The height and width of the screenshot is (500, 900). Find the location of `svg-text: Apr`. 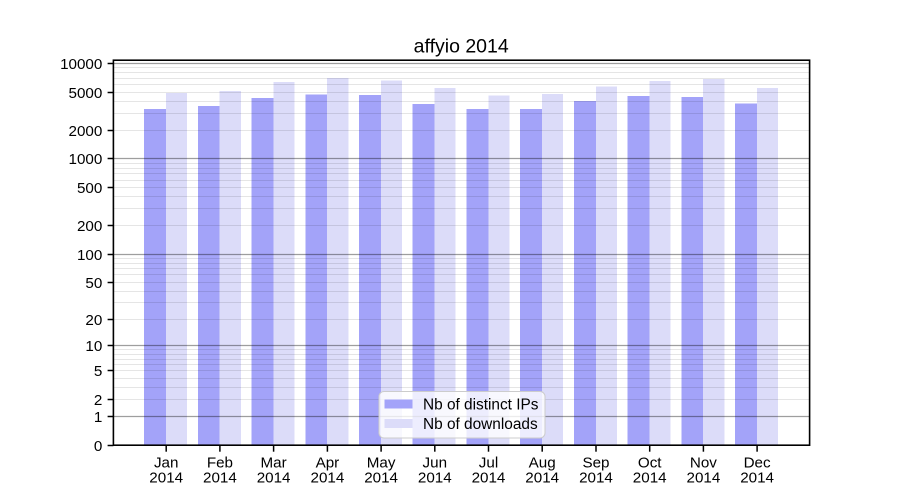

svg-text: Apr is located at coordinates (328, 463).